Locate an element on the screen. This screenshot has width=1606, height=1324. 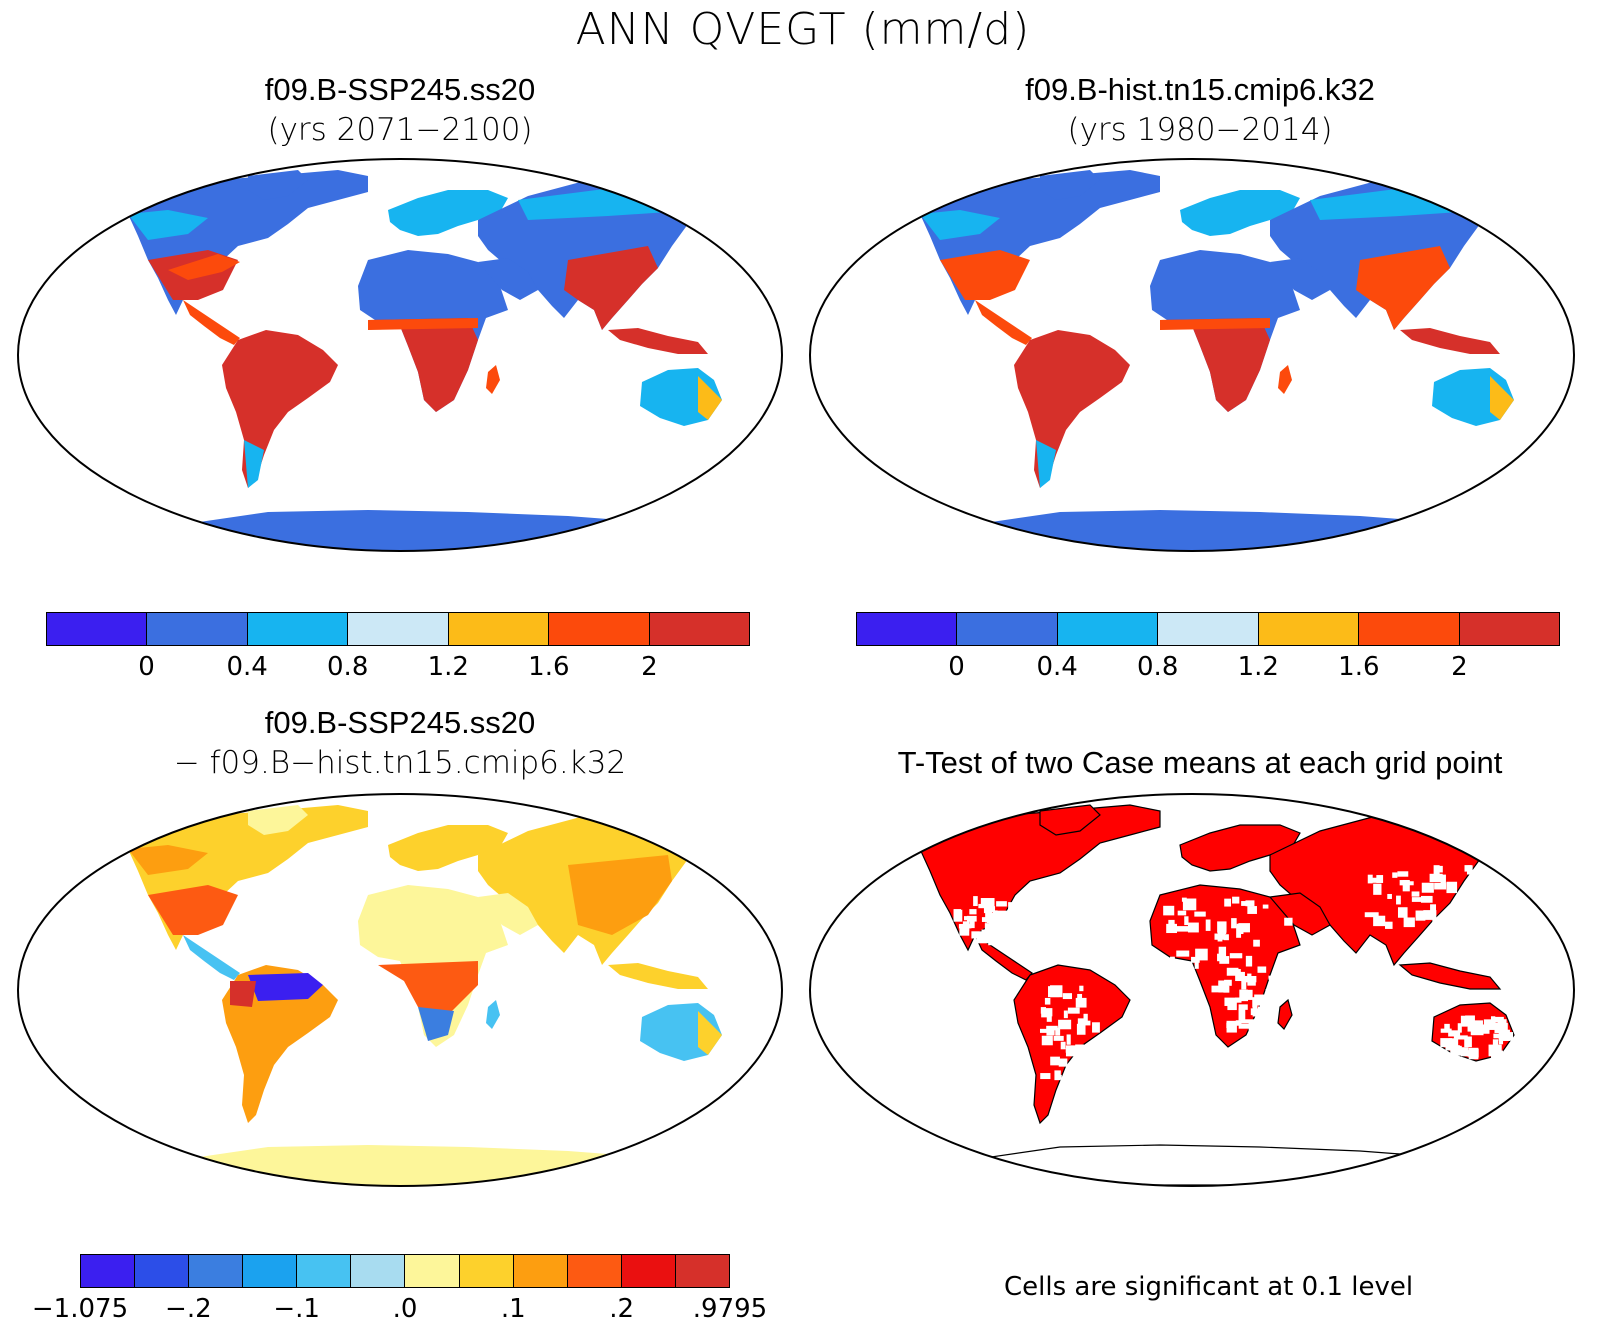
map-border is located at coordinates (400, 990).